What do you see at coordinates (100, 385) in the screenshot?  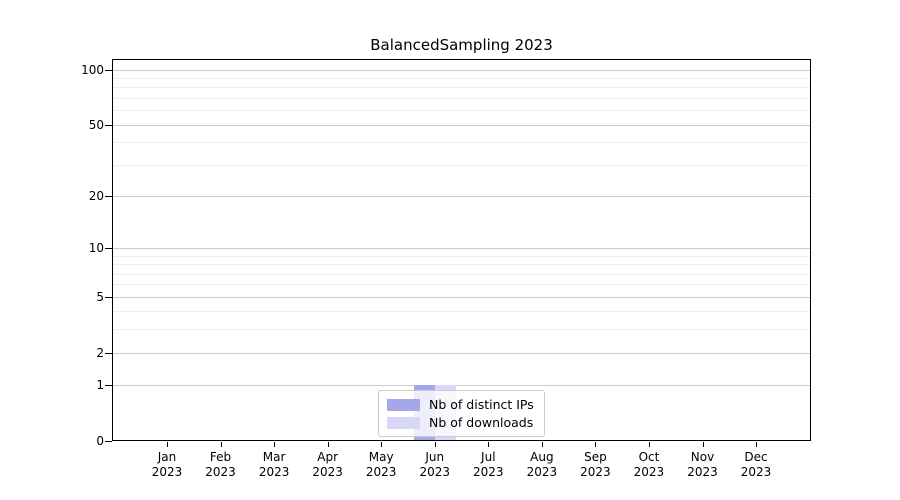 I see `y-tick-label: 1` at bounding box center [100, 385].